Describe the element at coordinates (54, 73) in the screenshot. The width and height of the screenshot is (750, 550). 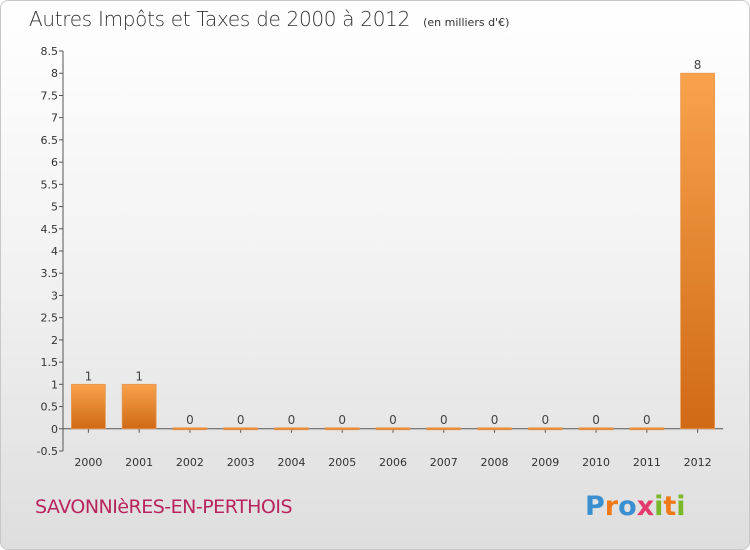
I see `y-tick-label: 8` at that location.